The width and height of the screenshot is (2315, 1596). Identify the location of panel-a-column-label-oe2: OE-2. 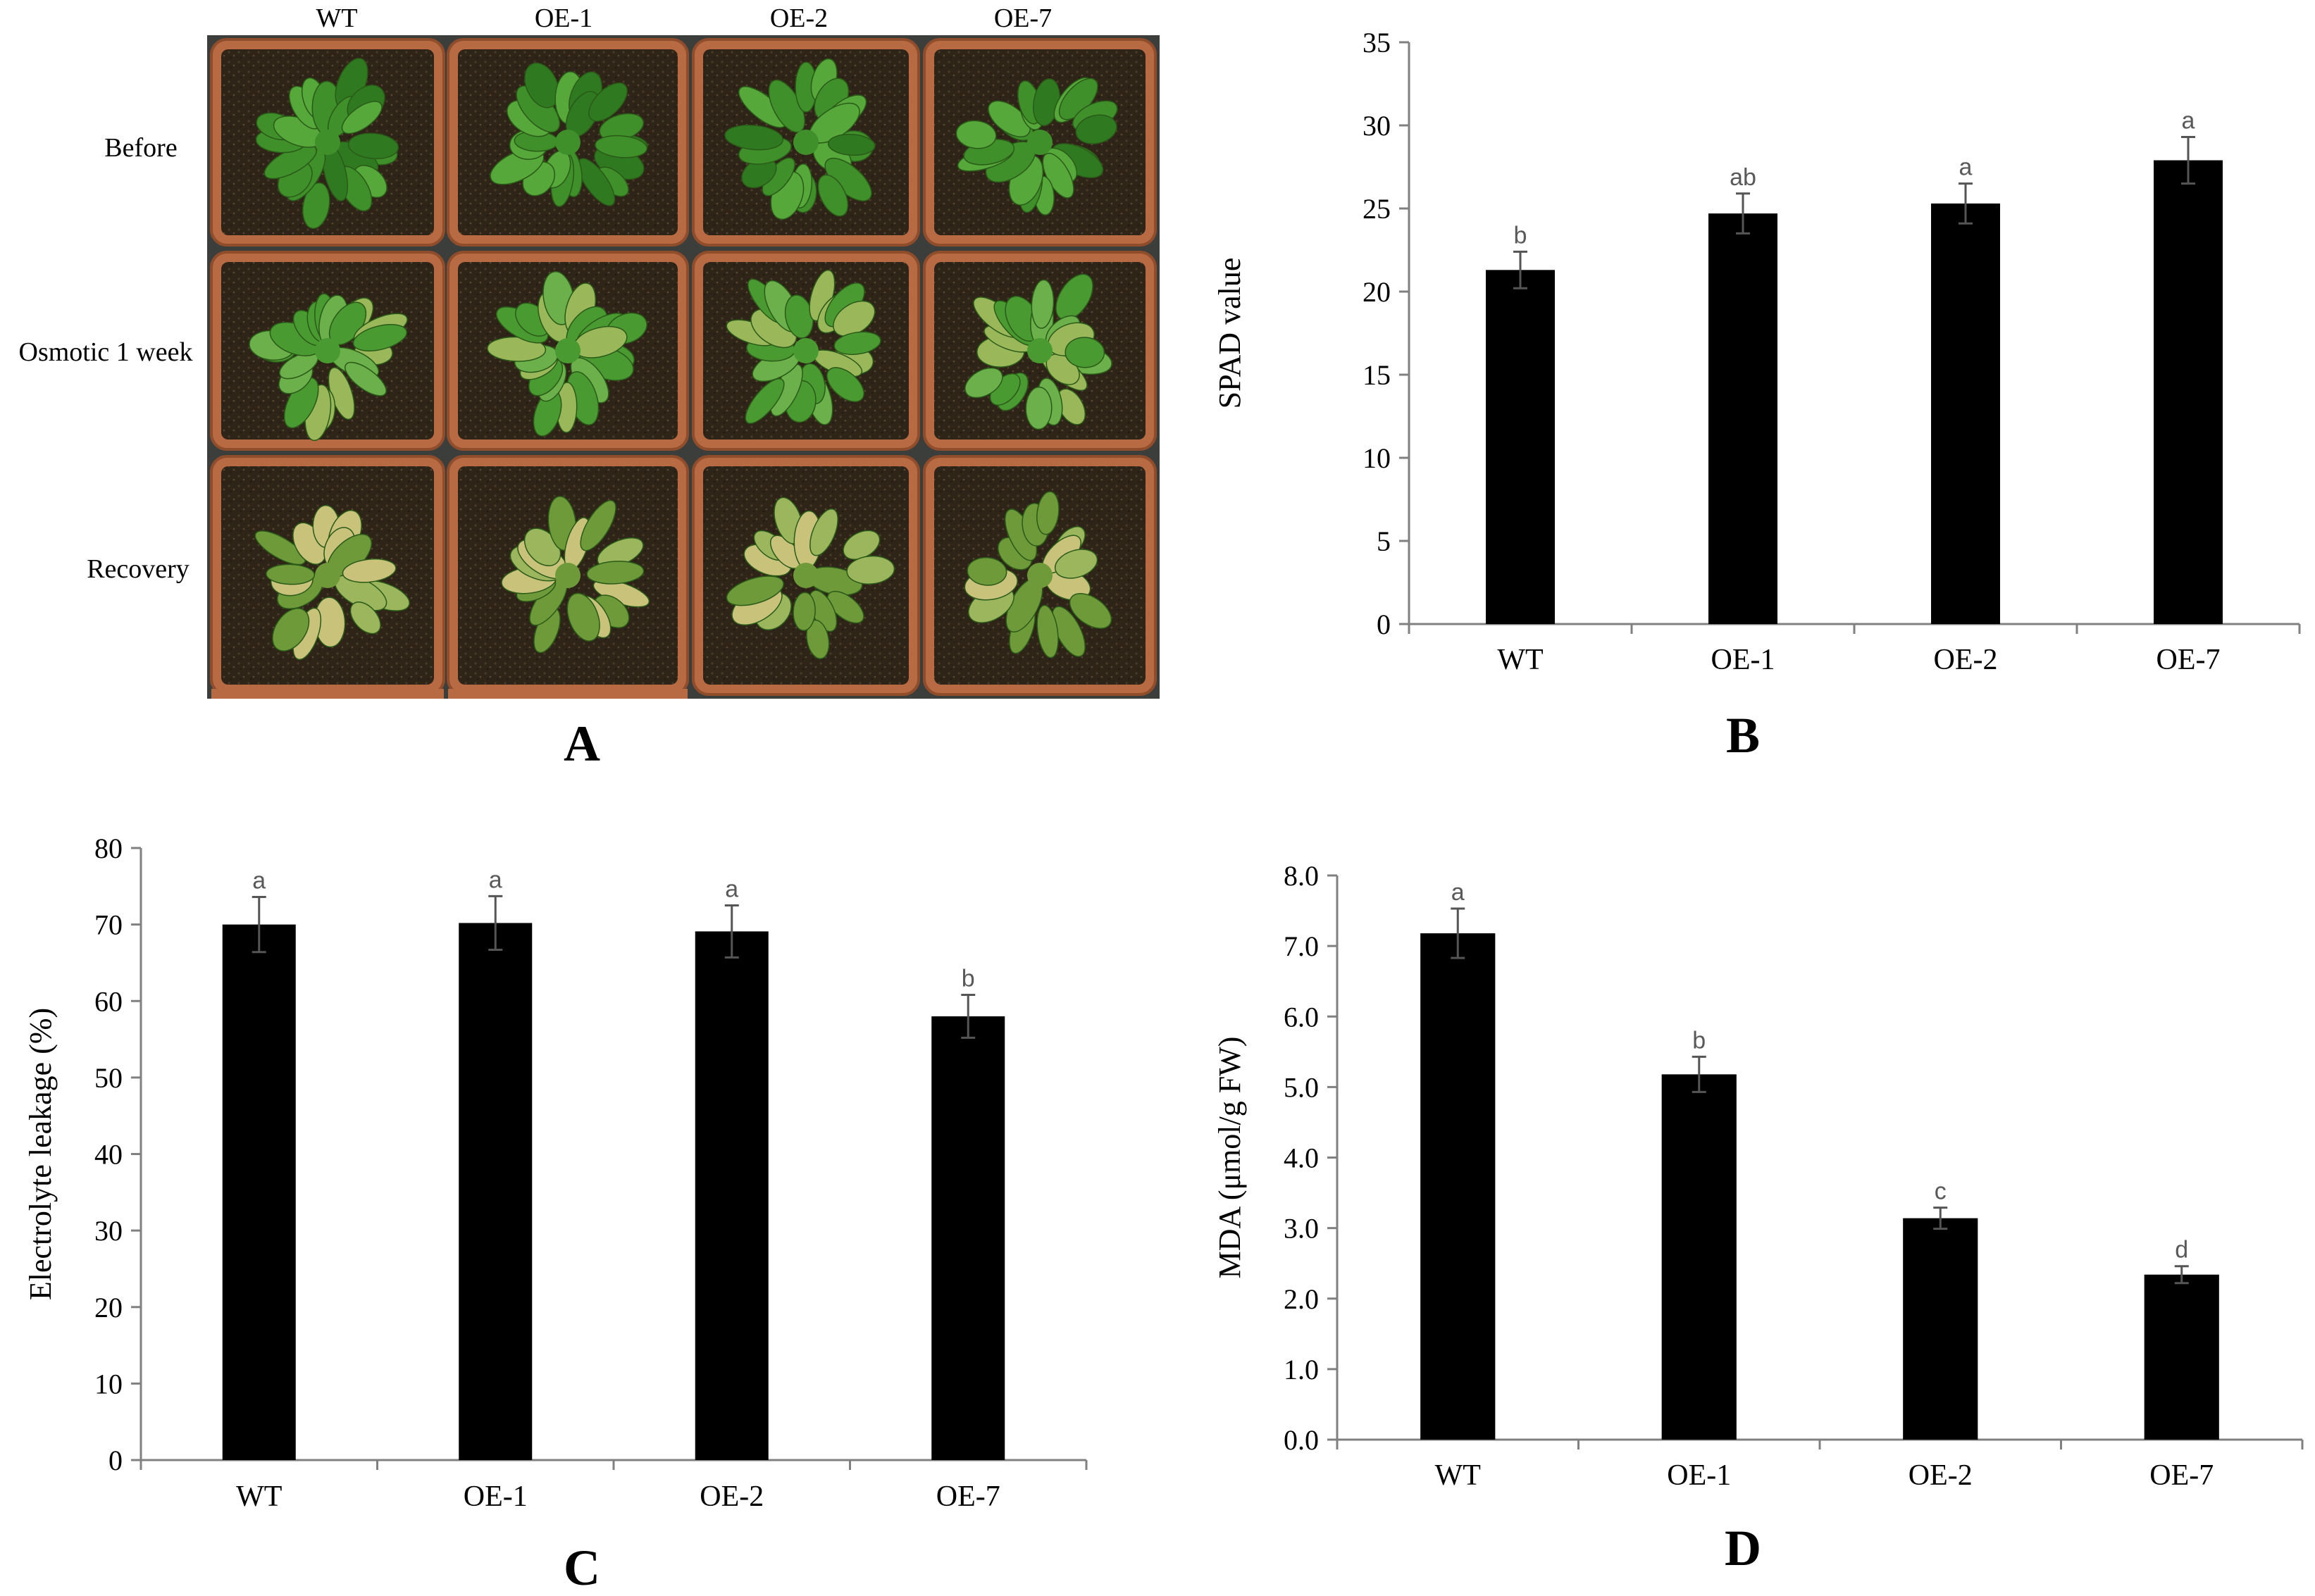
(799, 18).